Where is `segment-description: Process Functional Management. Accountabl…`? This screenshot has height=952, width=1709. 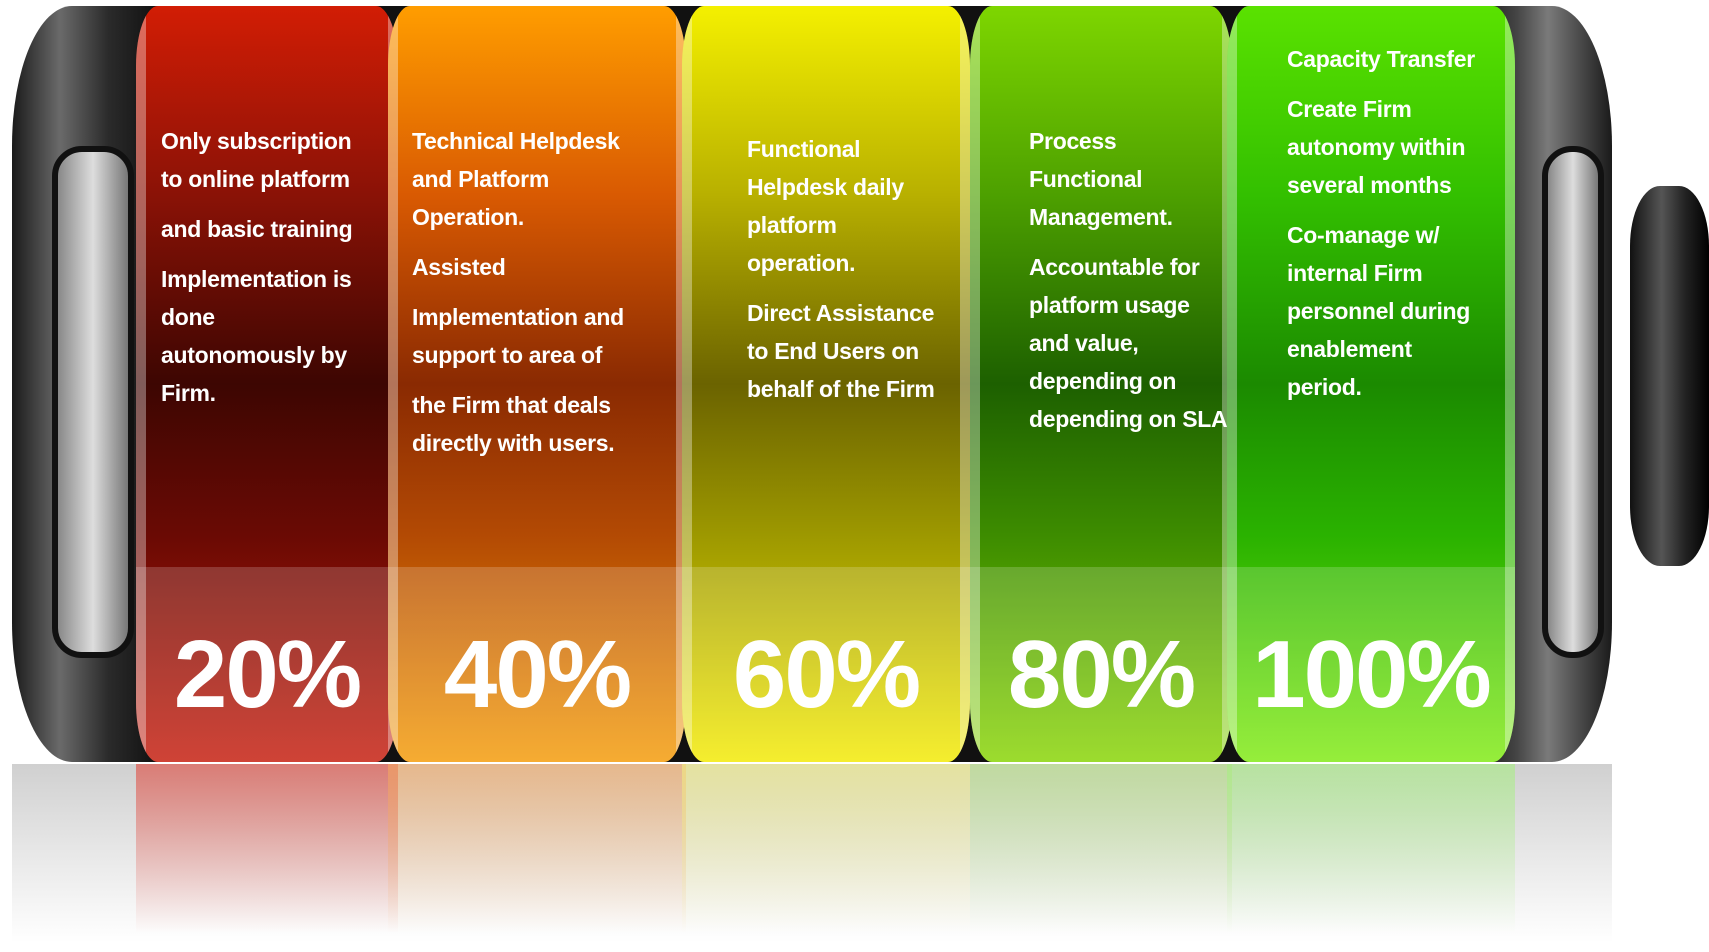
segment-description: Process Functional Management. Accountabl… is located at coordinates (1129, 286).